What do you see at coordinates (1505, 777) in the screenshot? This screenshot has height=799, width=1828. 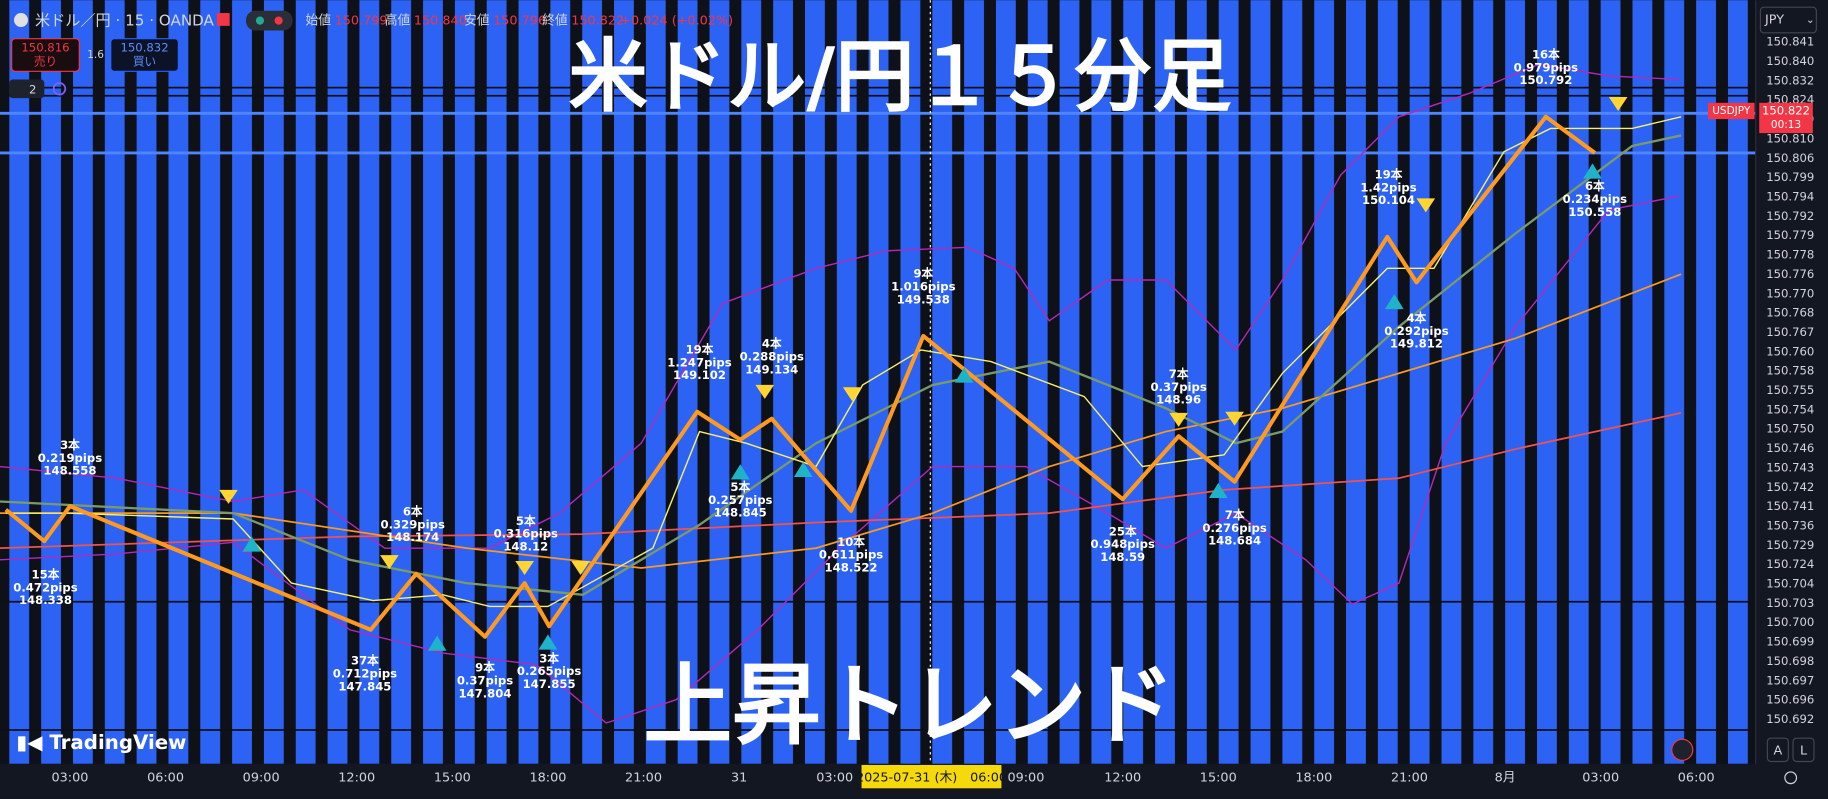 I see `time-label: 8月` at bounding box center [1505, 777].